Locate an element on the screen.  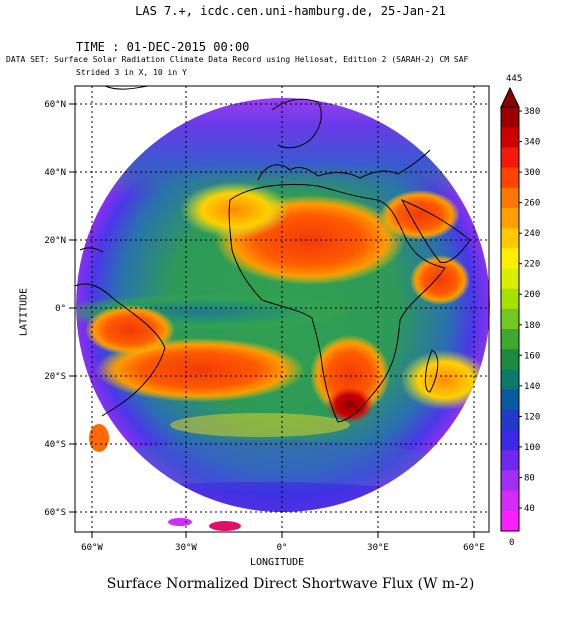
colorbar-min-label: 0 is located at coordinates (511, 543).